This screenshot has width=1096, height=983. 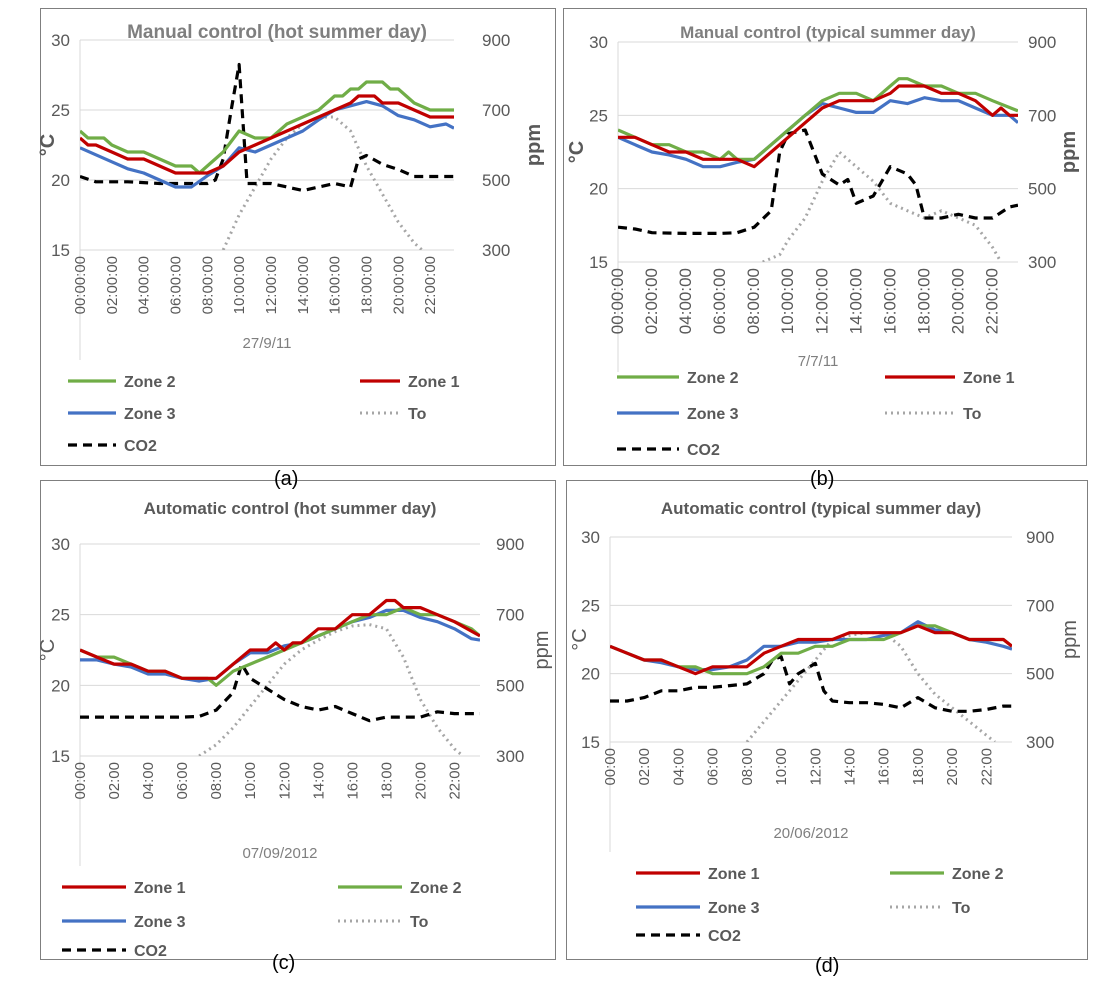 What do you see at coordinates (822, 479) in the screenshot?
I see `subfigure-label-b: (b)` at bounding box center [822, 479].